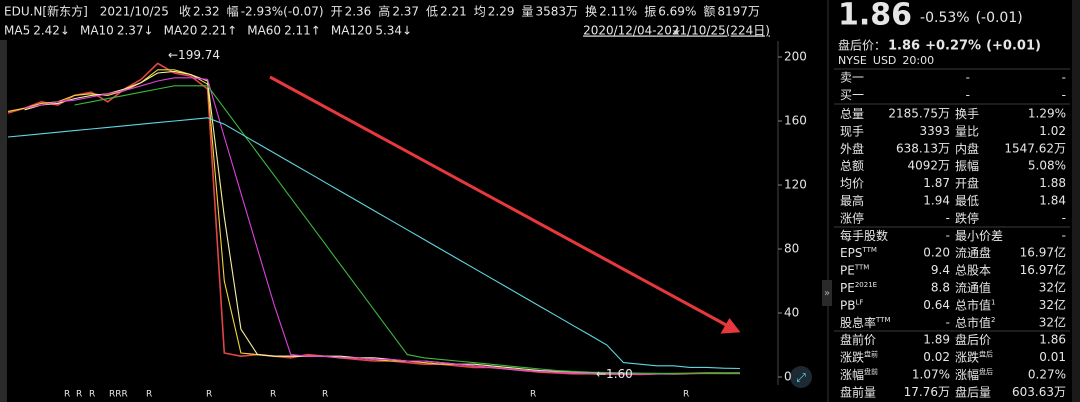  What do you see at coordinates (973, 287) in the screenshot?
I see `field-label: 流通值` at bounding box center [973, 287].